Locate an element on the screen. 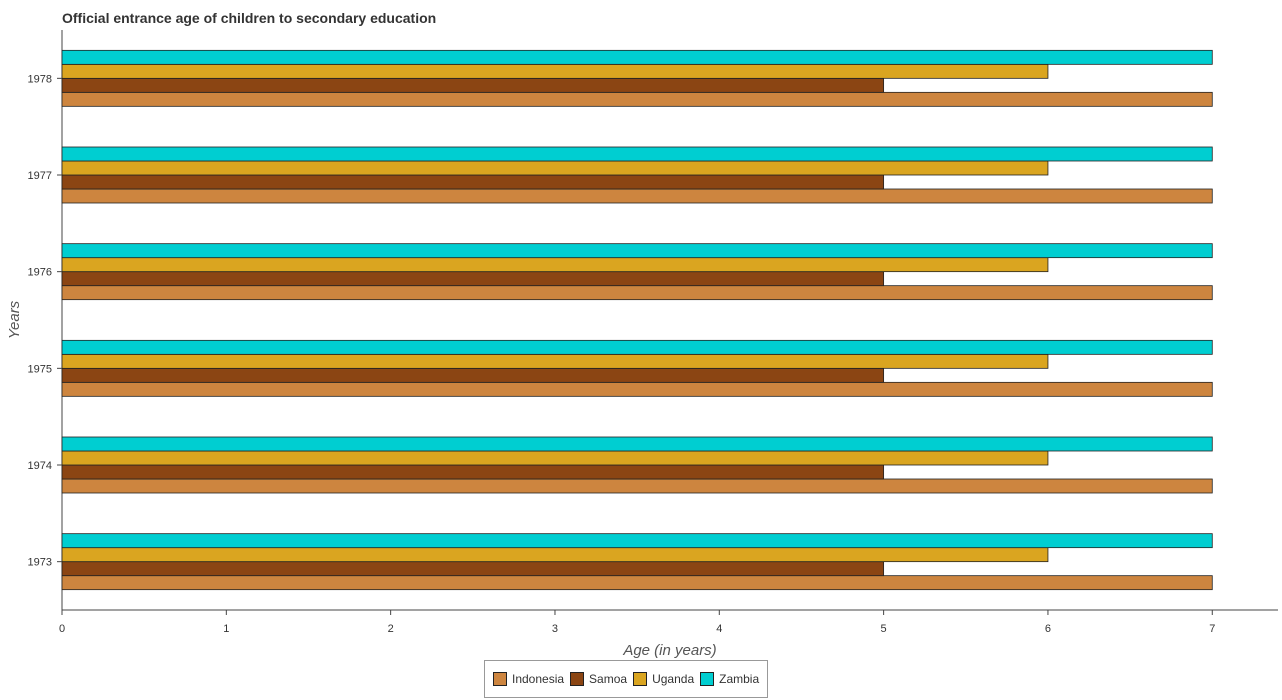 The image size is (1282, 700). bar-indonesia-1974 is located at coordinates (637, 486).